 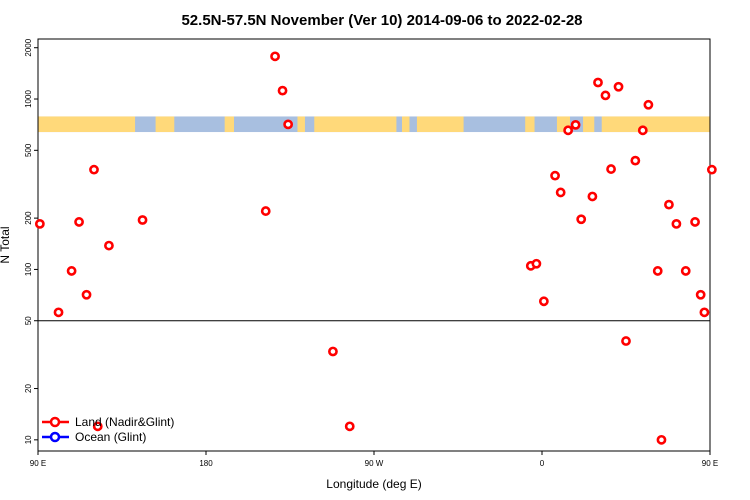 What do you see at coordinates (6, 244) in the screenshot?
I see `y-axis-label: N Total` at bounding box center [6, 244].